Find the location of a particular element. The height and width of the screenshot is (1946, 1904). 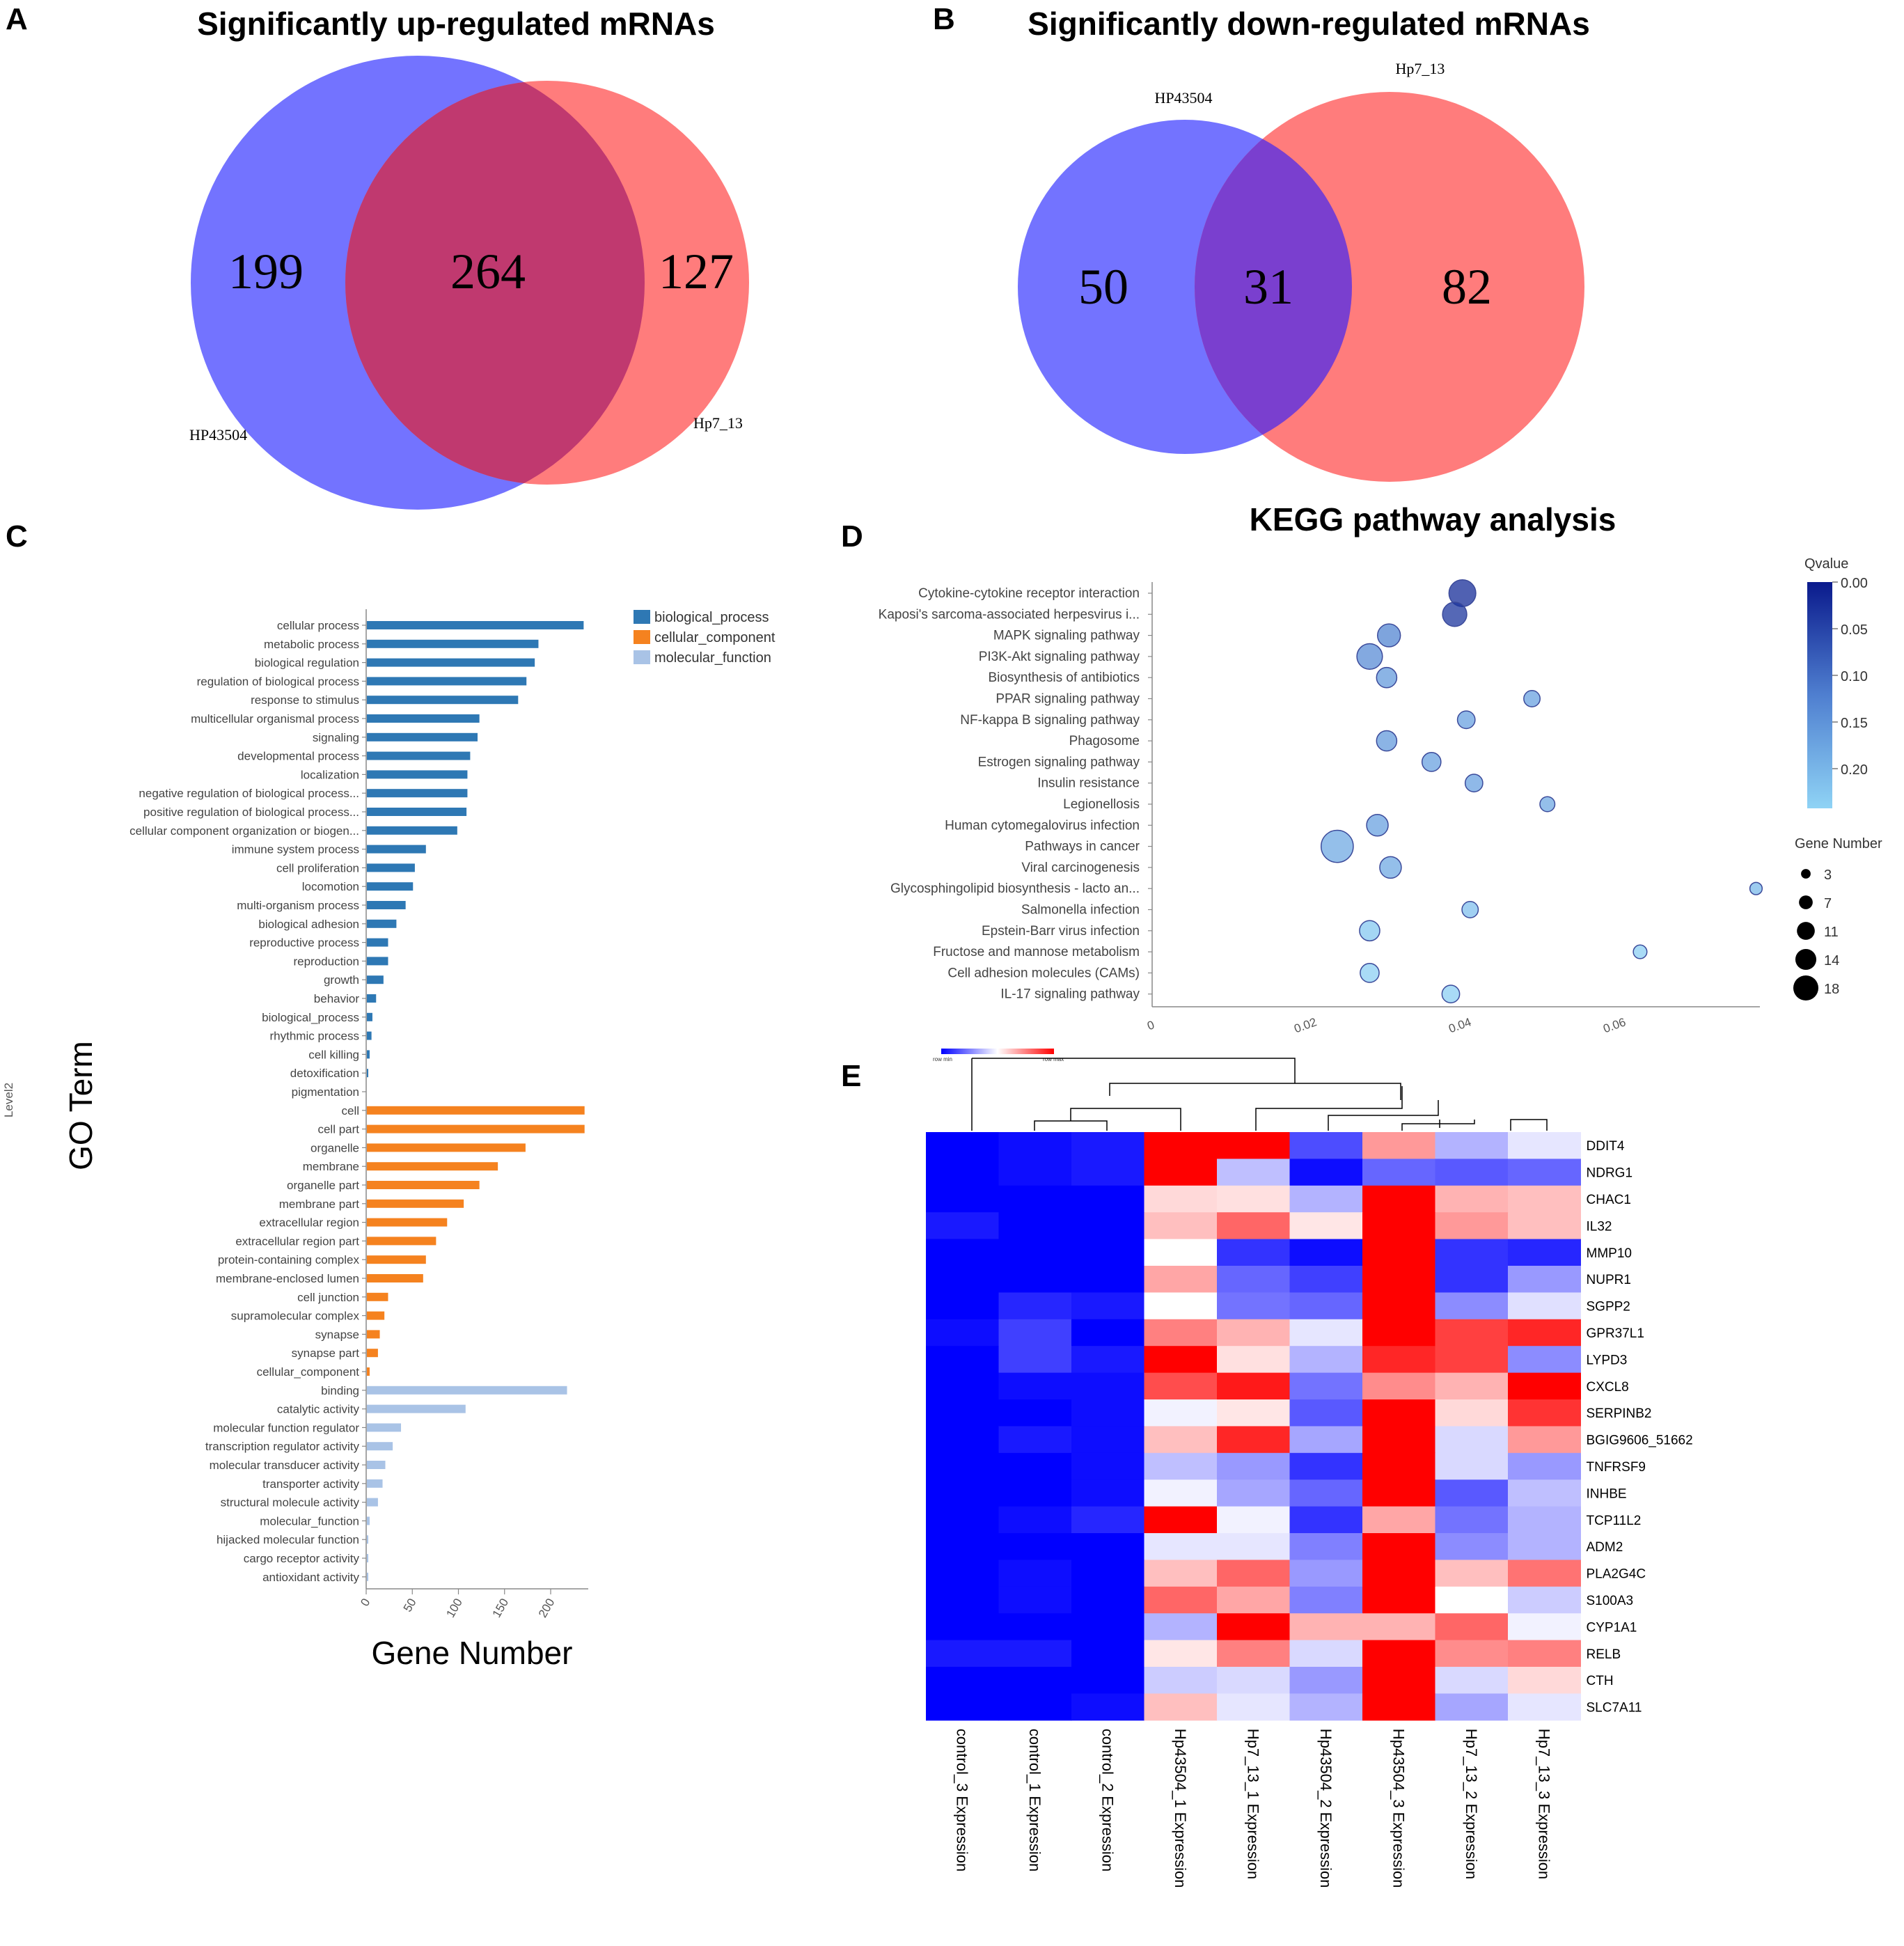

heatmap-col-label: Hp43504_2 Expression is located at coordinates (1326, 1808).